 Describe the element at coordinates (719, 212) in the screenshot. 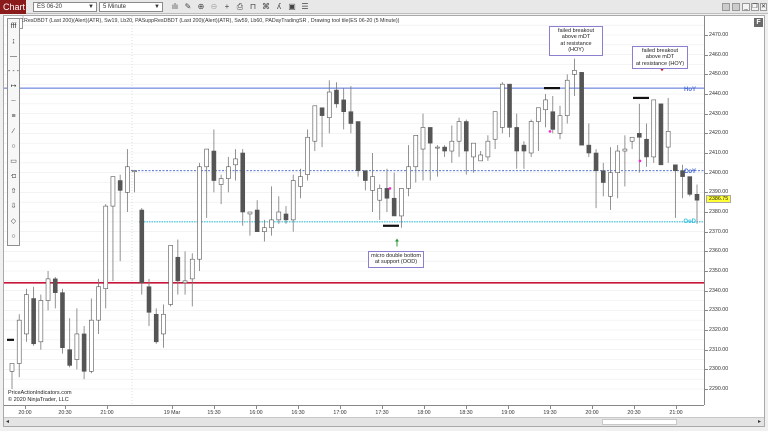

I see `price-label: 2380.00` at that location.